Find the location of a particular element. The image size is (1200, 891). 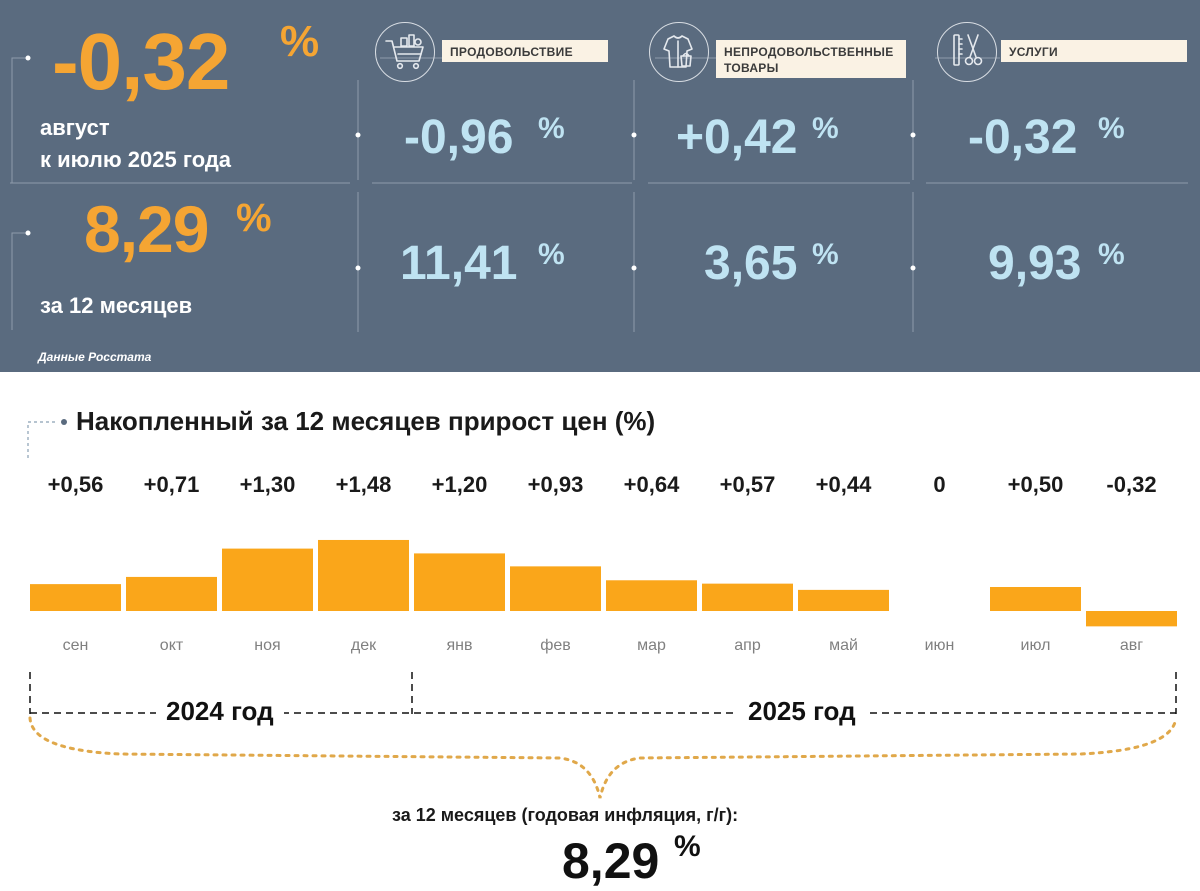

nonfood-monthly-unit: % is located at coordinates (825, 128).